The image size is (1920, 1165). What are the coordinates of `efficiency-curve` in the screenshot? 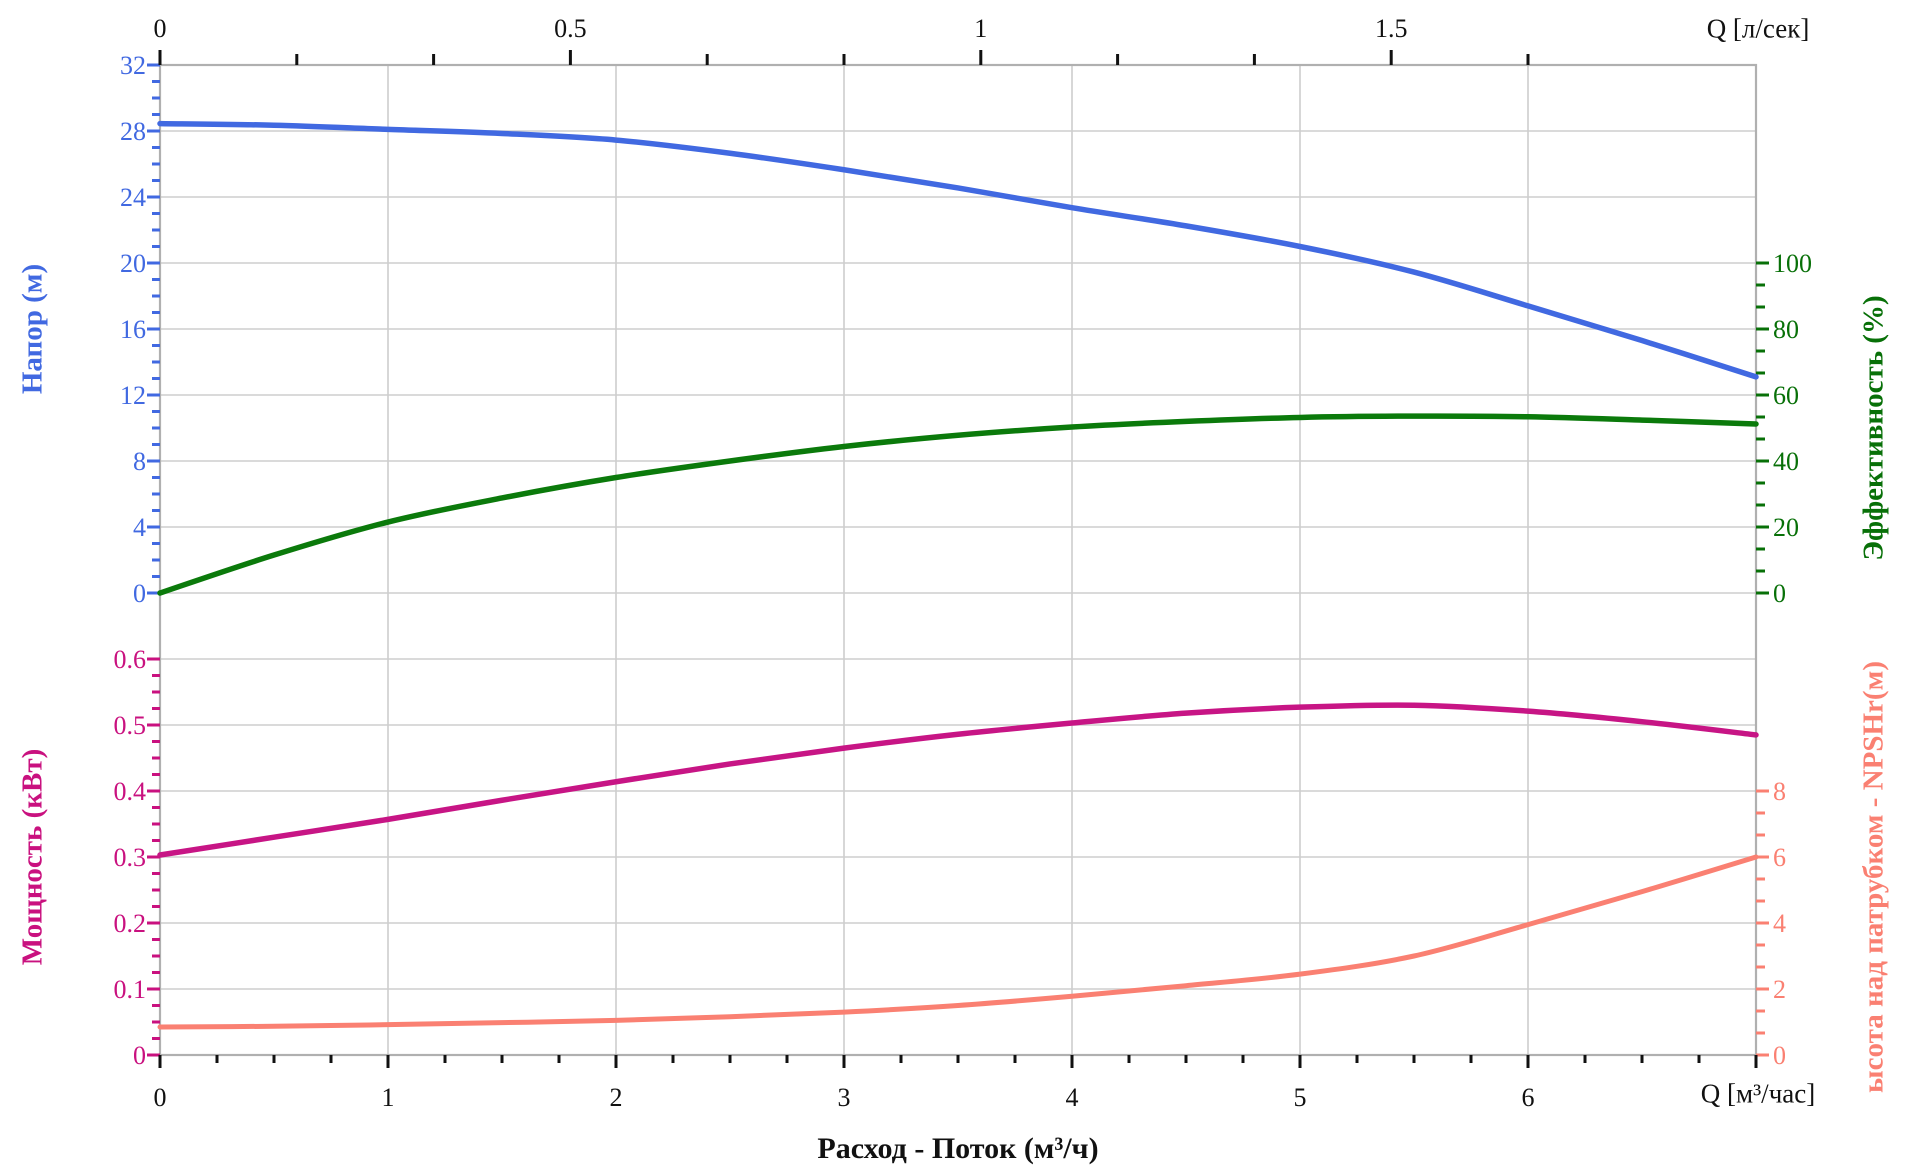 It's located at (958, 504).